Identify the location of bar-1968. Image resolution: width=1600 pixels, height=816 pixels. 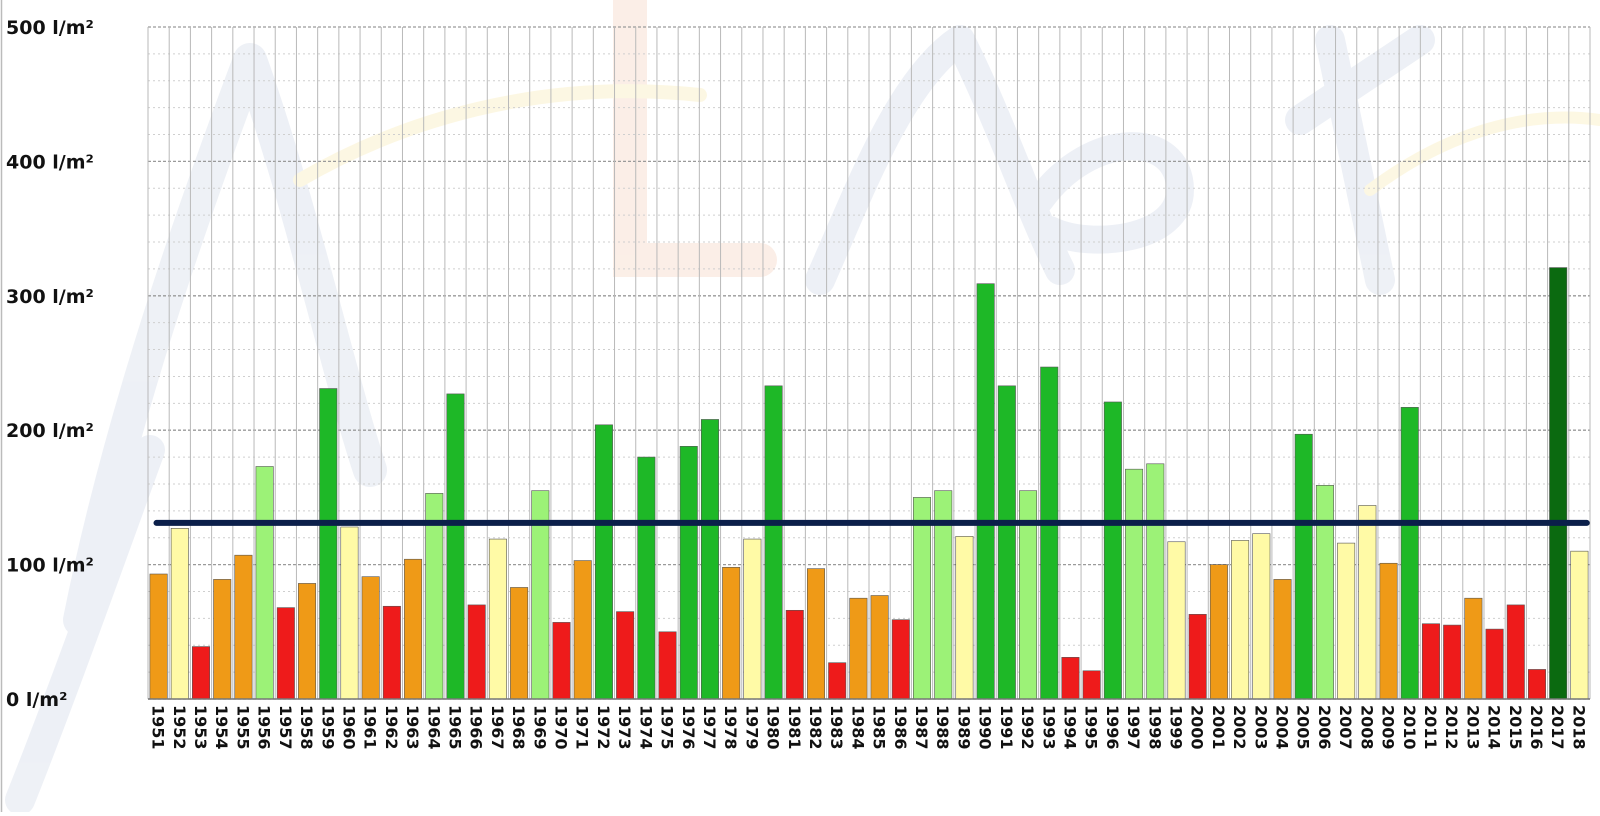
(519, 643).